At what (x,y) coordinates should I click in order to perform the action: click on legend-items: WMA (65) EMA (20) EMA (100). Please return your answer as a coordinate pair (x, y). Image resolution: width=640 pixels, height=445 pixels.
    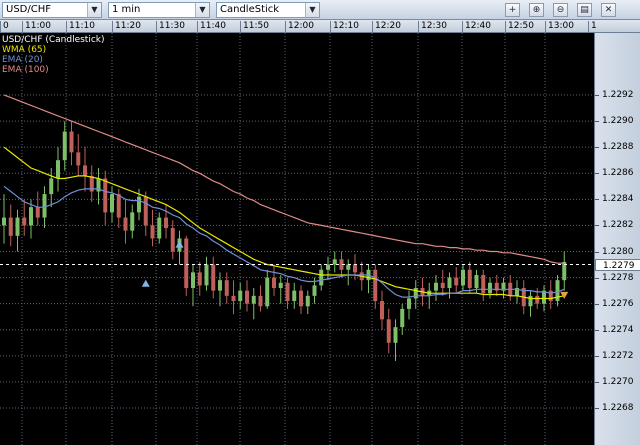
    Looking at the image, I should click on (53, 60).